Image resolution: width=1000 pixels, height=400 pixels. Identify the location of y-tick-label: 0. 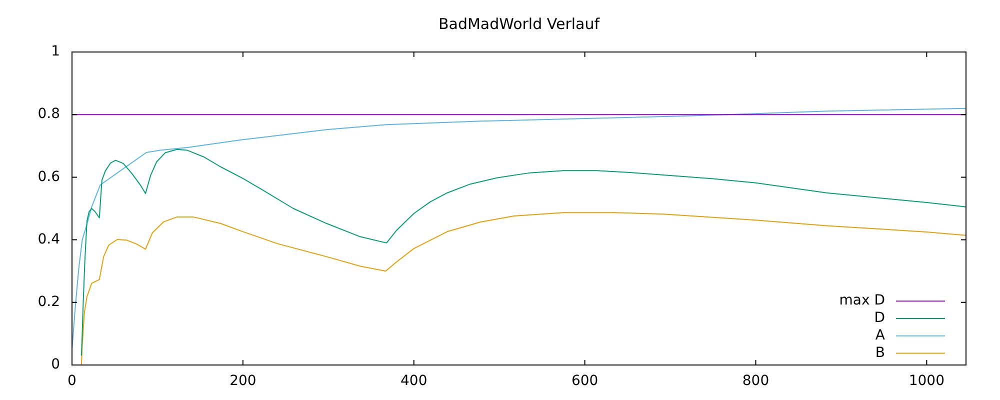
(55, 364).